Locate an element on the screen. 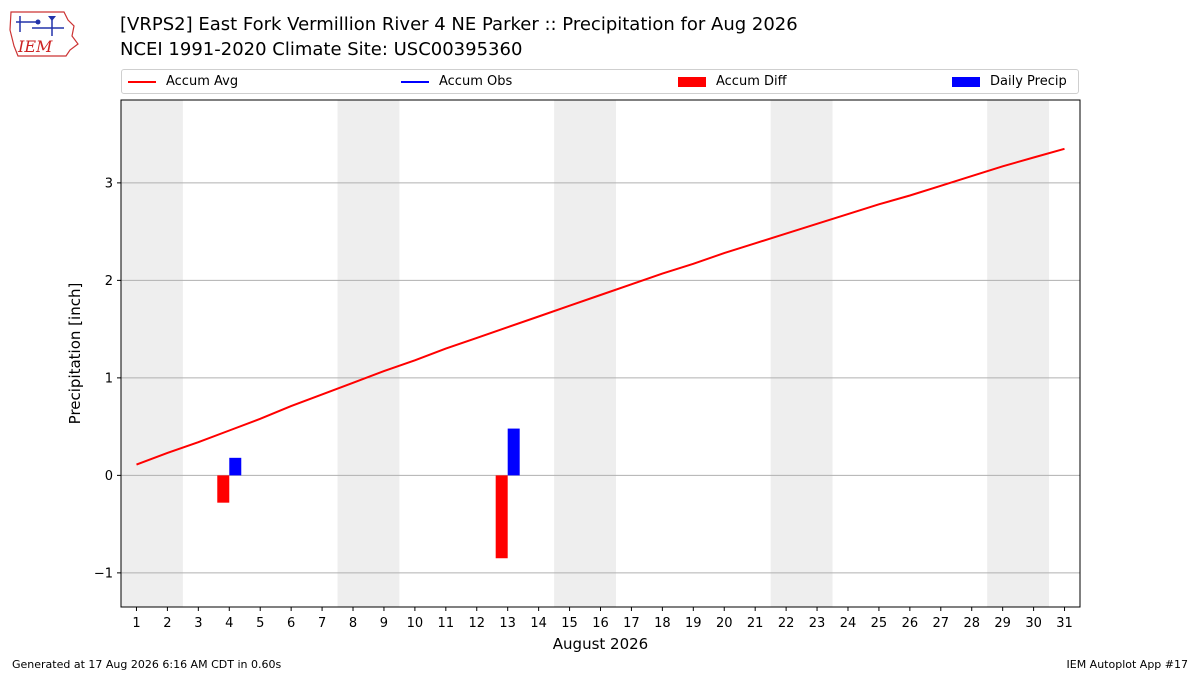 The height and width of the screenshot is (675, 1200). x-tick-label-8: 8 is located at coordinates (353, 623).